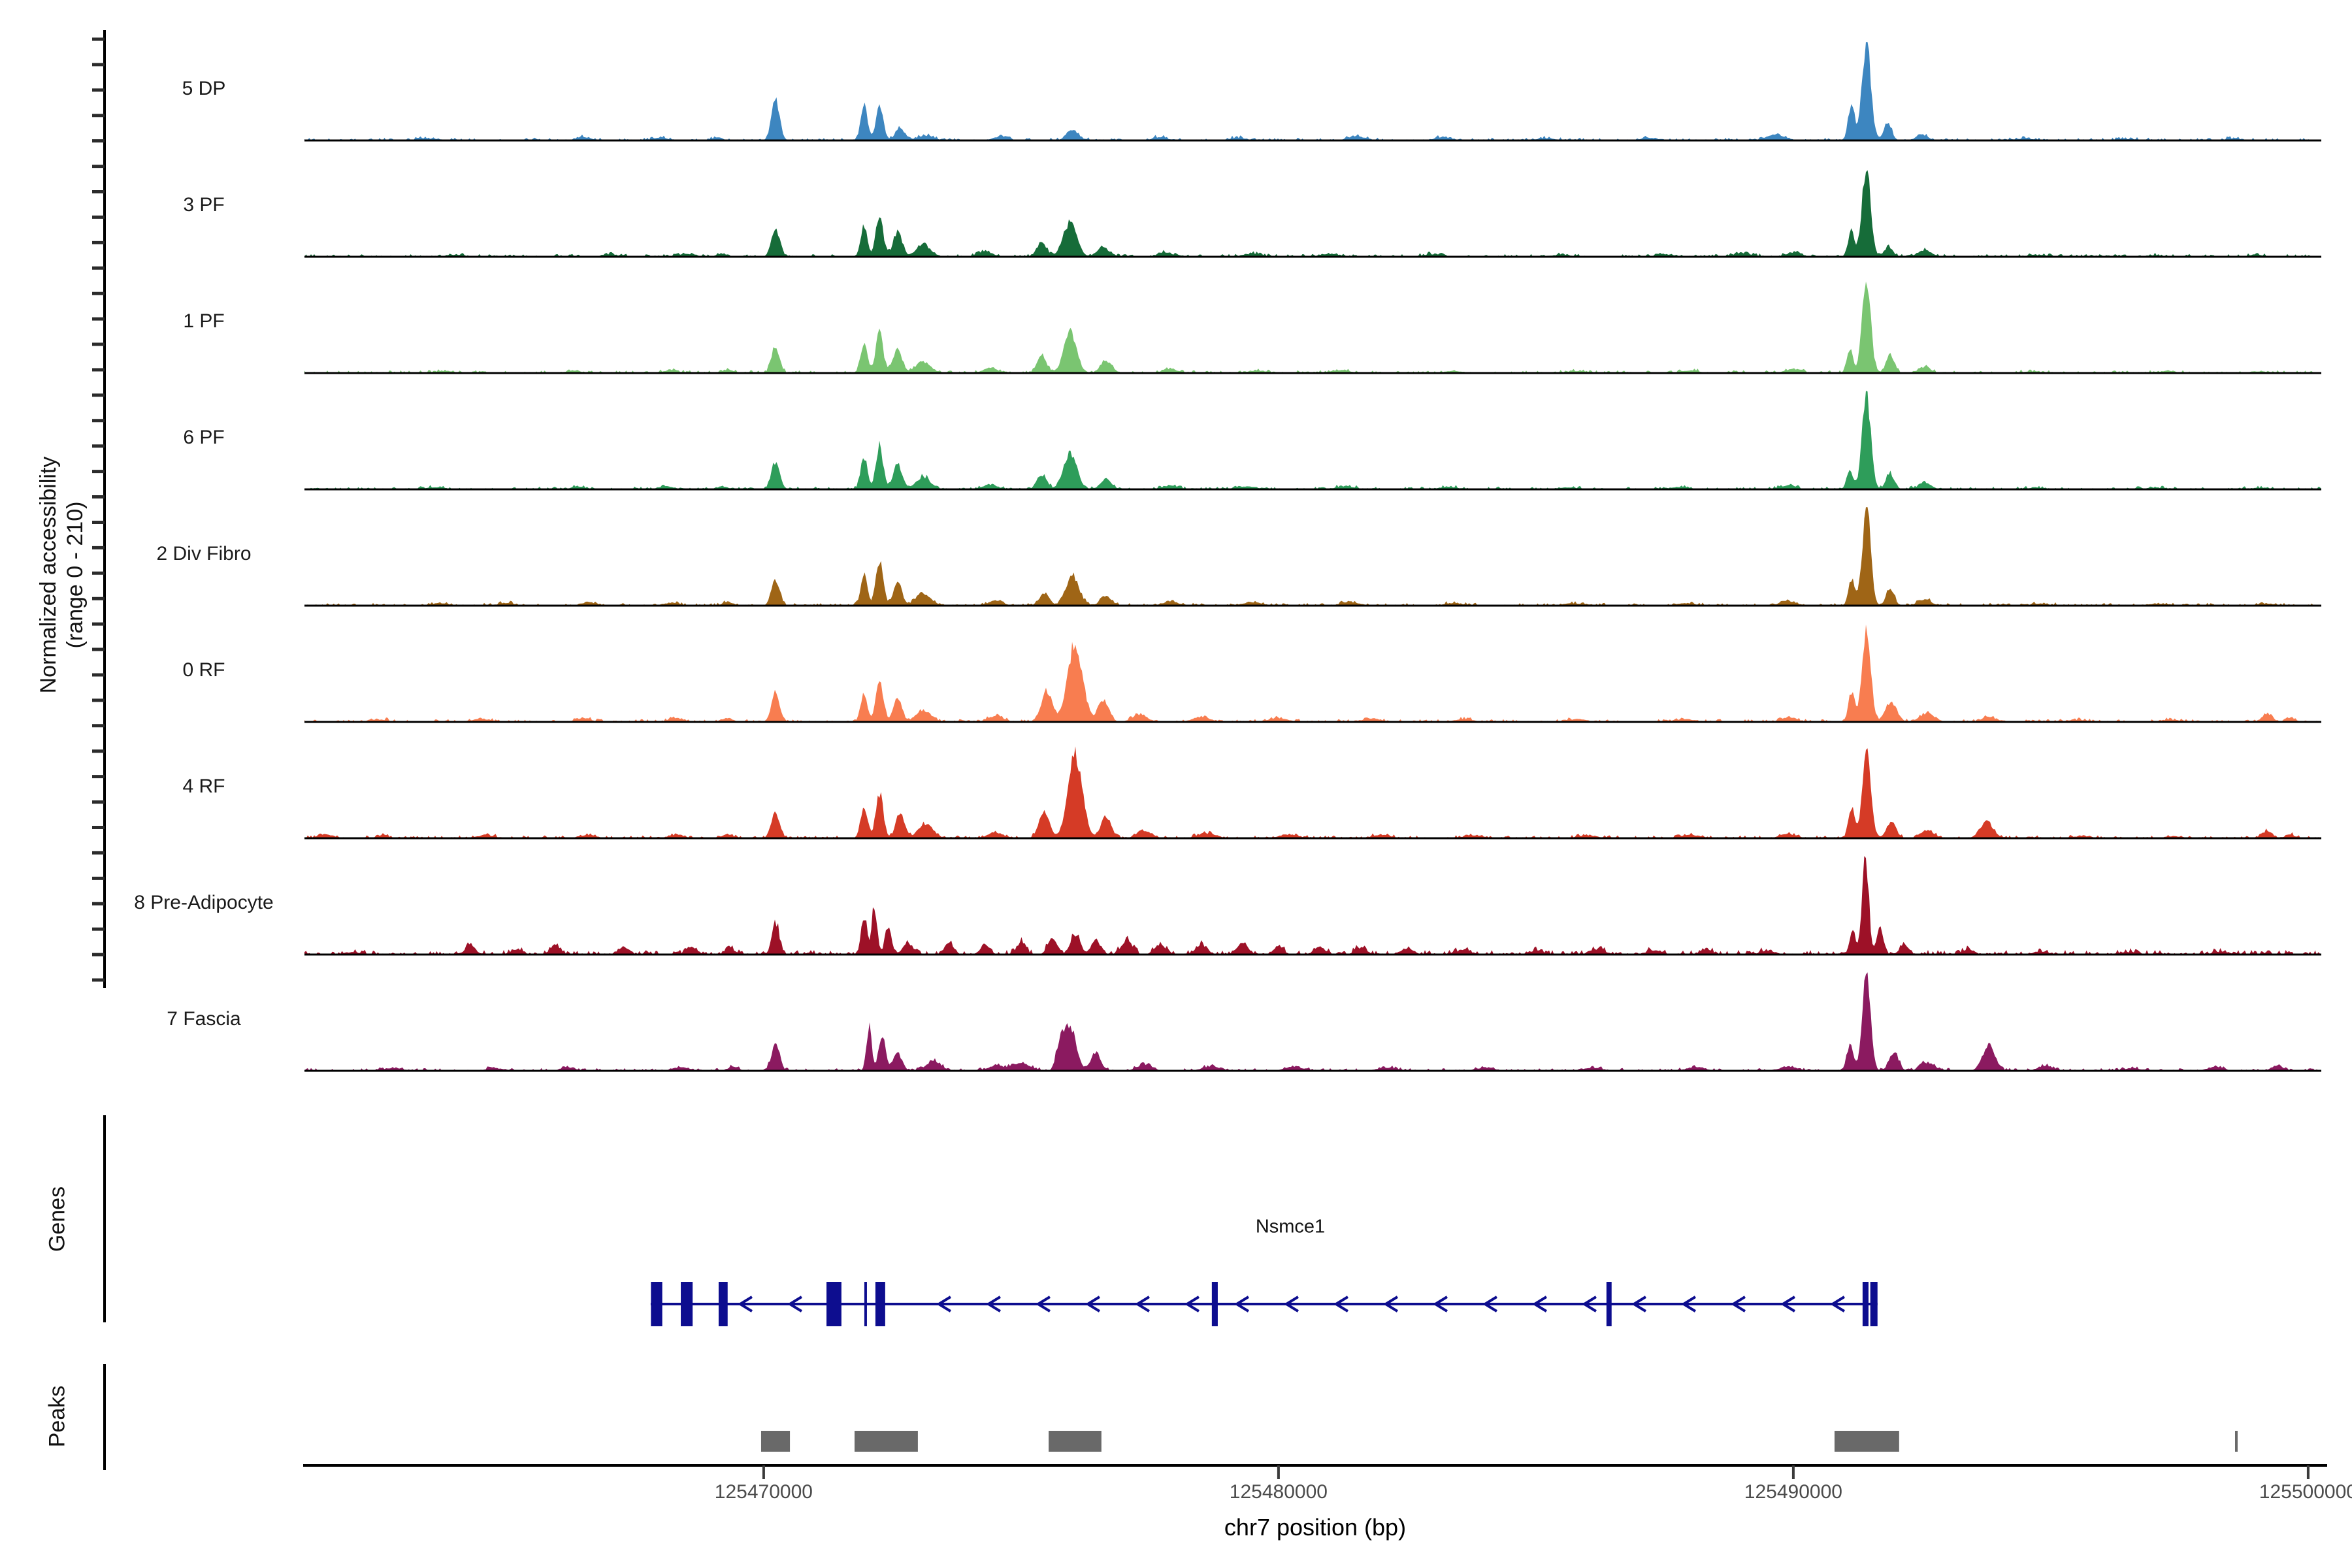 The height and width of the screenshot is (1568, 2352). I want to click on track-label: 7 Fascia, so click(204, 1019).